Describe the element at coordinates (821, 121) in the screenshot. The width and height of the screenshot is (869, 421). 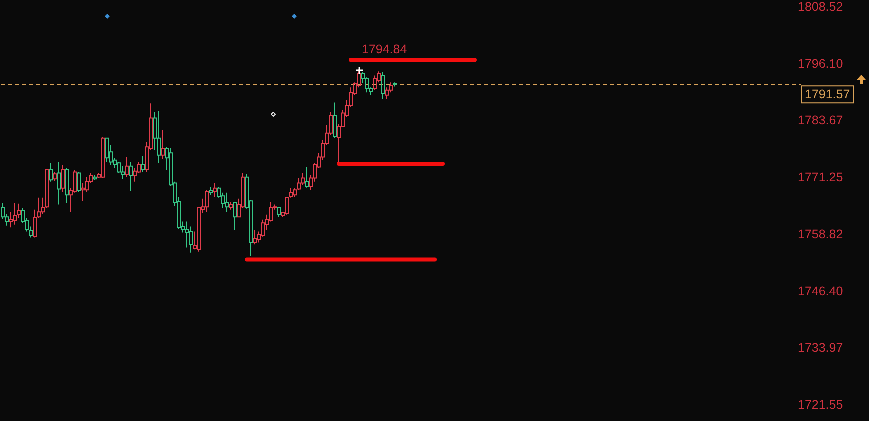
I see `y-tick-label: 1783.67` at that location.